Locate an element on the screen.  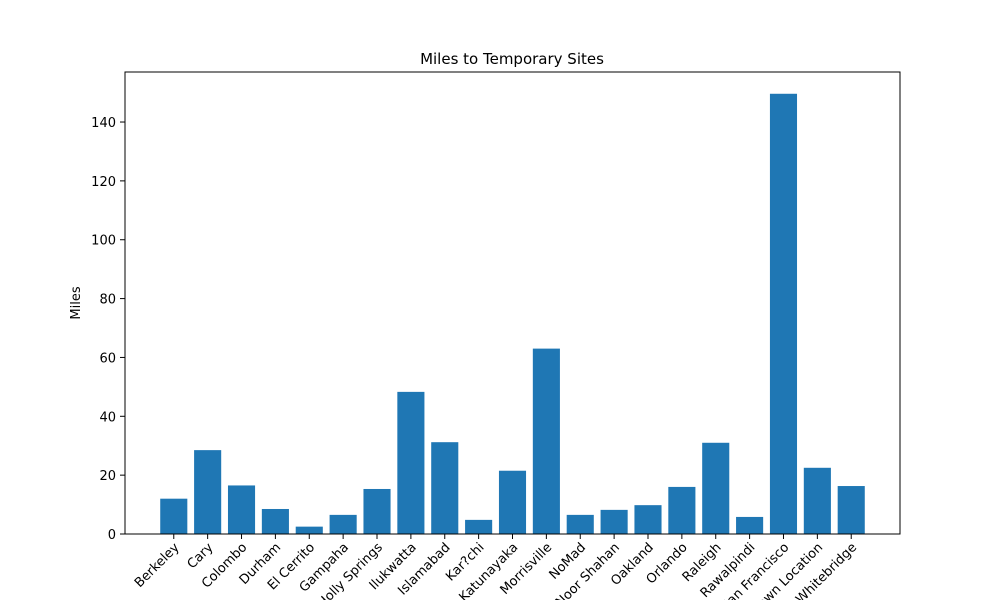
x-tick-label: Berkeley is located at coordinates (157, 565).